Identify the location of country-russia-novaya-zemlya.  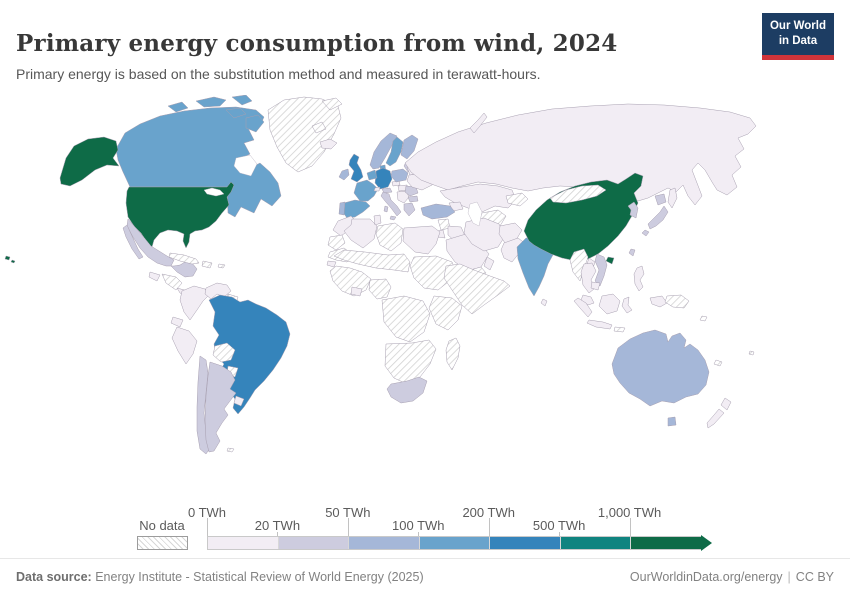
(478, 123).